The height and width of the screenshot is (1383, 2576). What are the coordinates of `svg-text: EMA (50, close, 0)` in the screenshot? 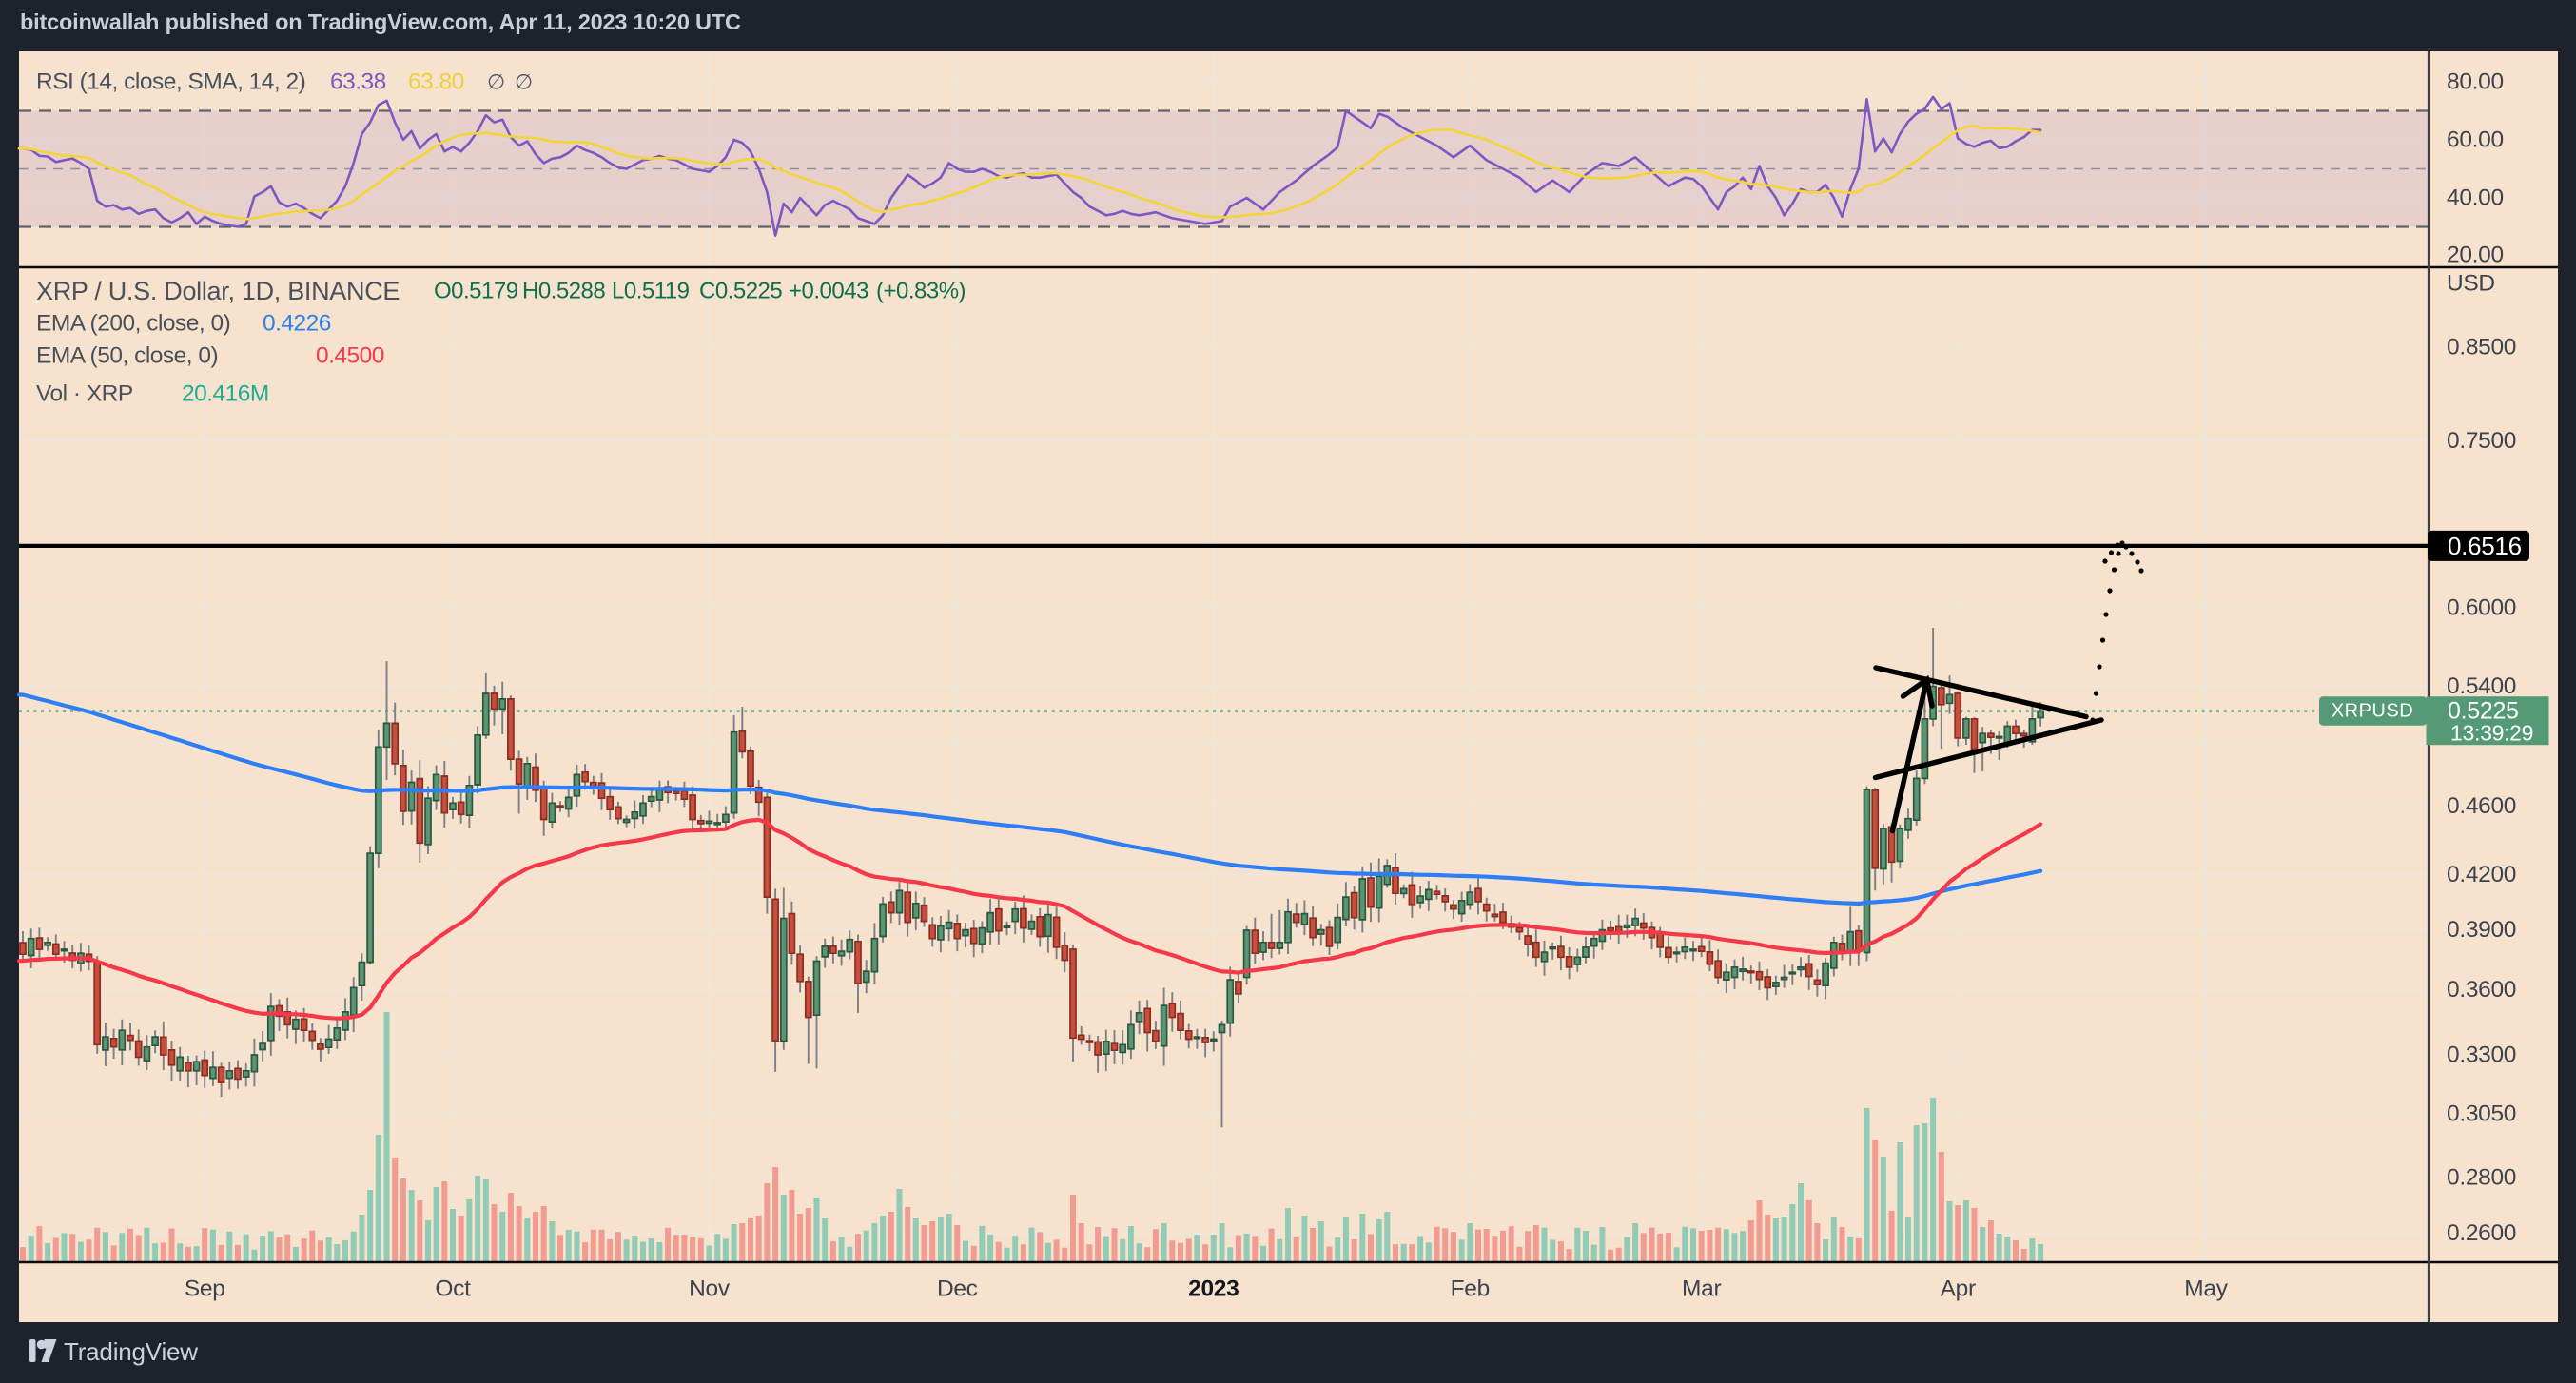 It's located at (127, 356).